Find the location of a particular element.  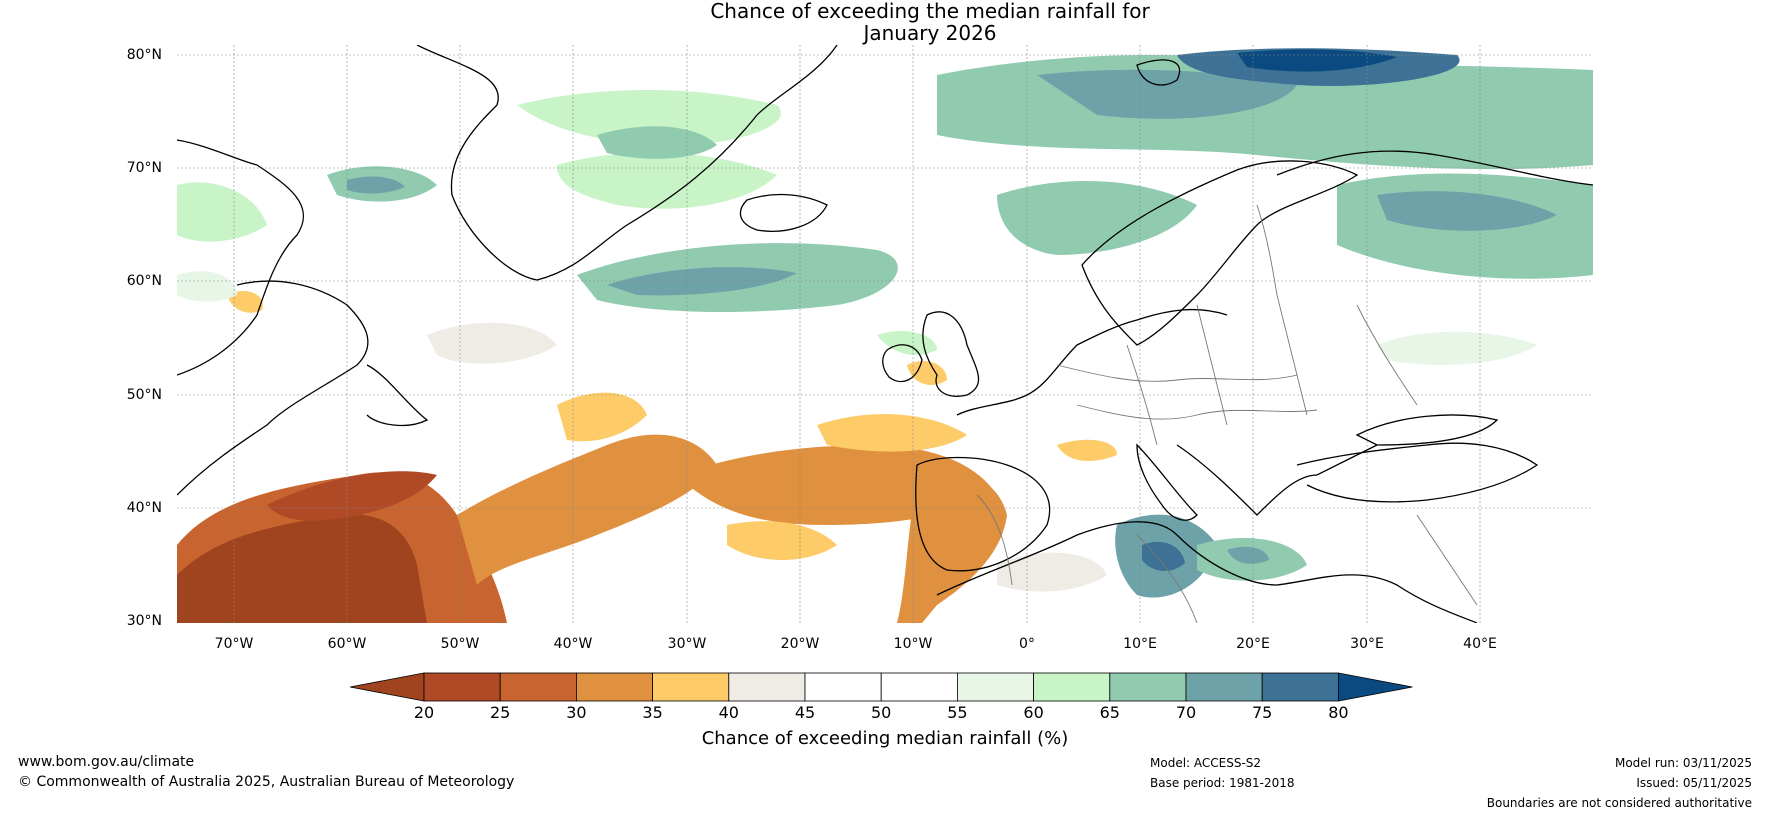

coast-blacksea is located at coordinates (1427, 430).